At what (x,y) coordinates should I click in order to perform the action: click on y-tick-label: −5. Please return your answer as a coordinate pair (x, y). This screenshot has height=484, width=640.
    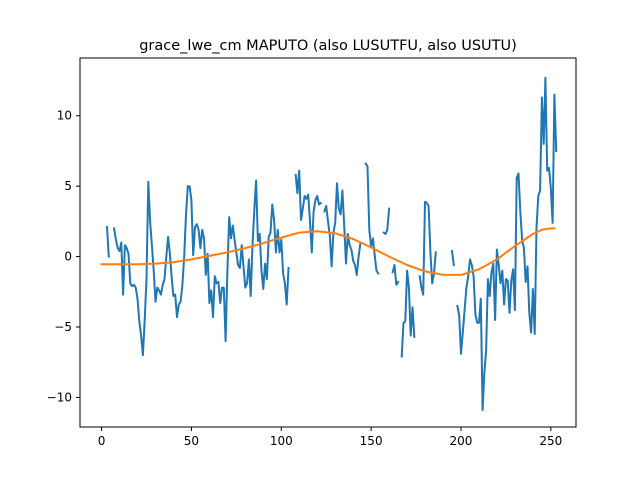
    Looking at the image, I should click on (63, 327).